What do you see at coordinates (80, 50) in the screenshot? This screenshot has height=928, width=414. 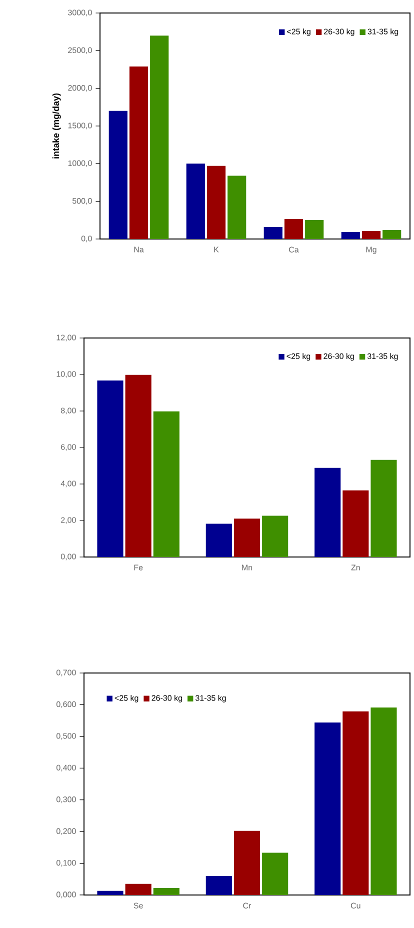 I see `y-tick-label: 2500,0` at bounding box center [80, 50].